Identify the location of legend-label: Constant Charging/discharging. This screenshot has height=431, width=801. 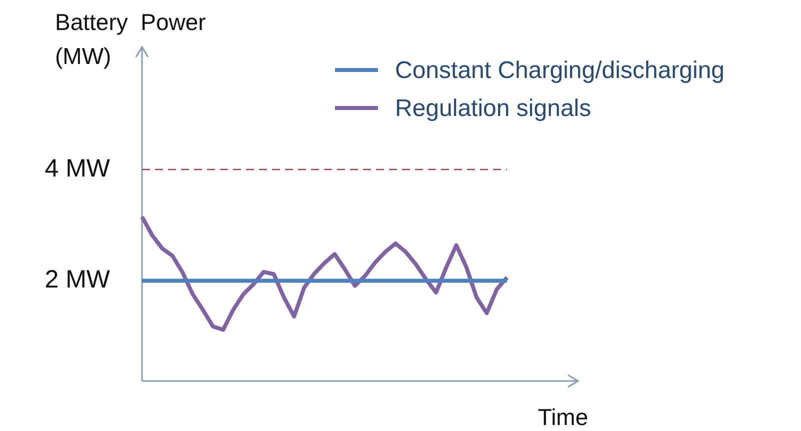
(560, 70).